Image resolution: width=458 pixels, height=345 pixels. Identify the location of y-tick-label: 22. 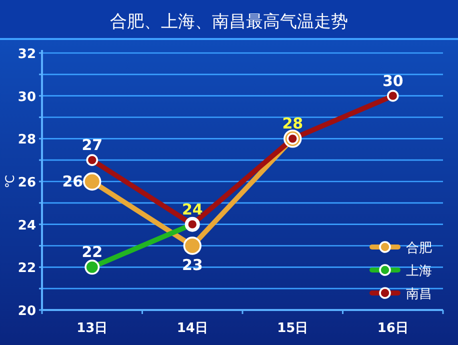
(27, 268).